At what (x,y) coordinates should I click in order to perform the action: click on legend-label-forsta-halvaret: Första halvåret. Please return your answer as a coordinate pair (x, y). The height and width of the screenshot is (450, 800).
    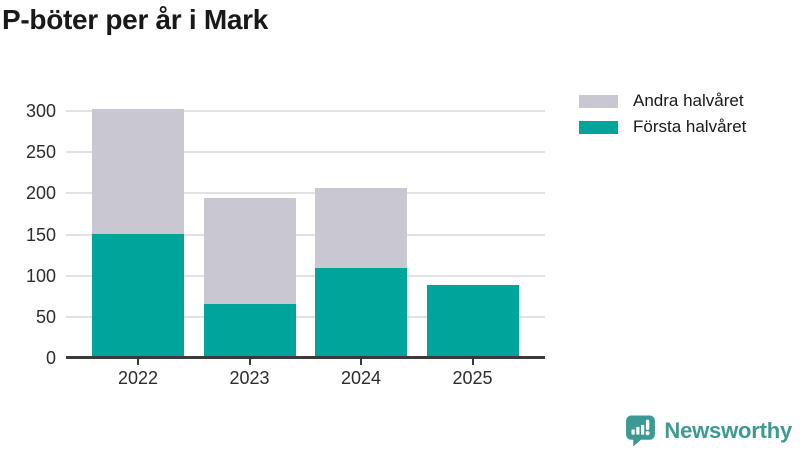
    Looking at the image, I should click on (690, 126).